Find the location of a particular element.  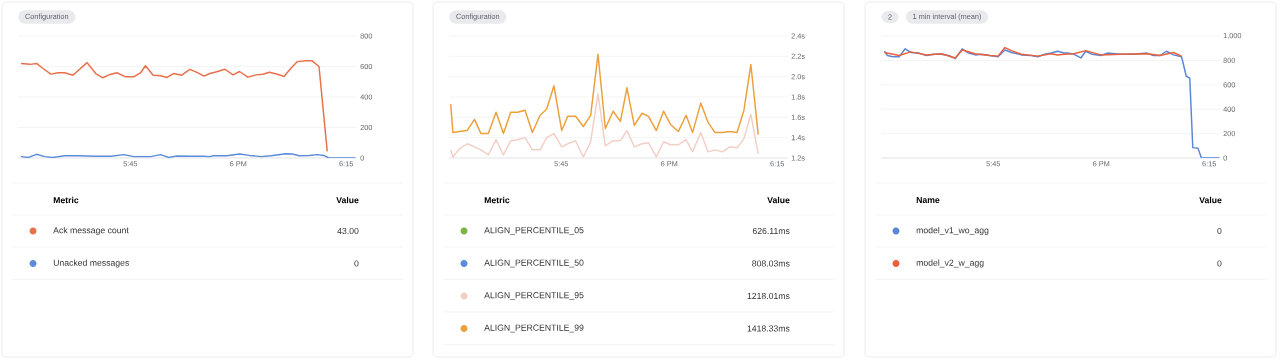

text: 43.00 is located at coordinates (348, 231).